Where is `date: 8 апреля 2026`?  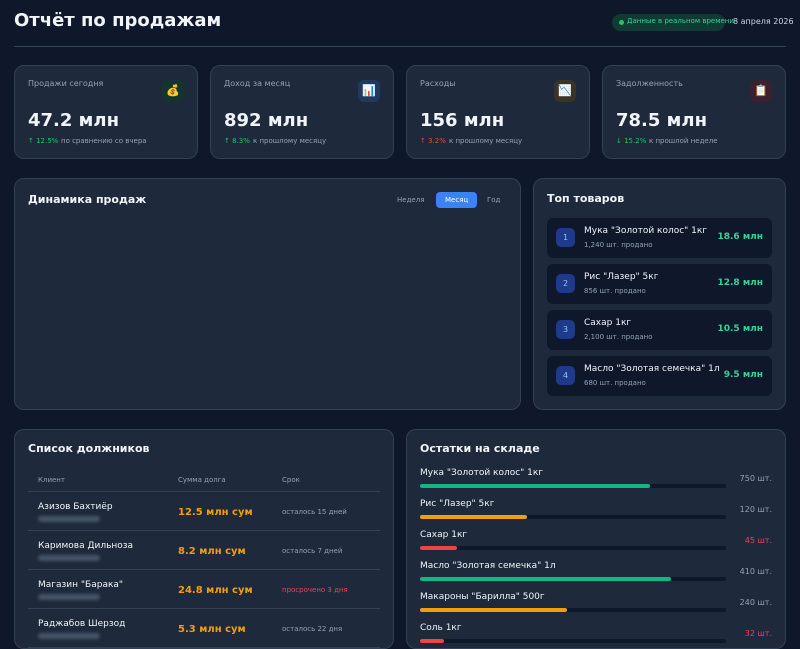
date: 8 апреля 2026 is located at coordinates (763, 21).